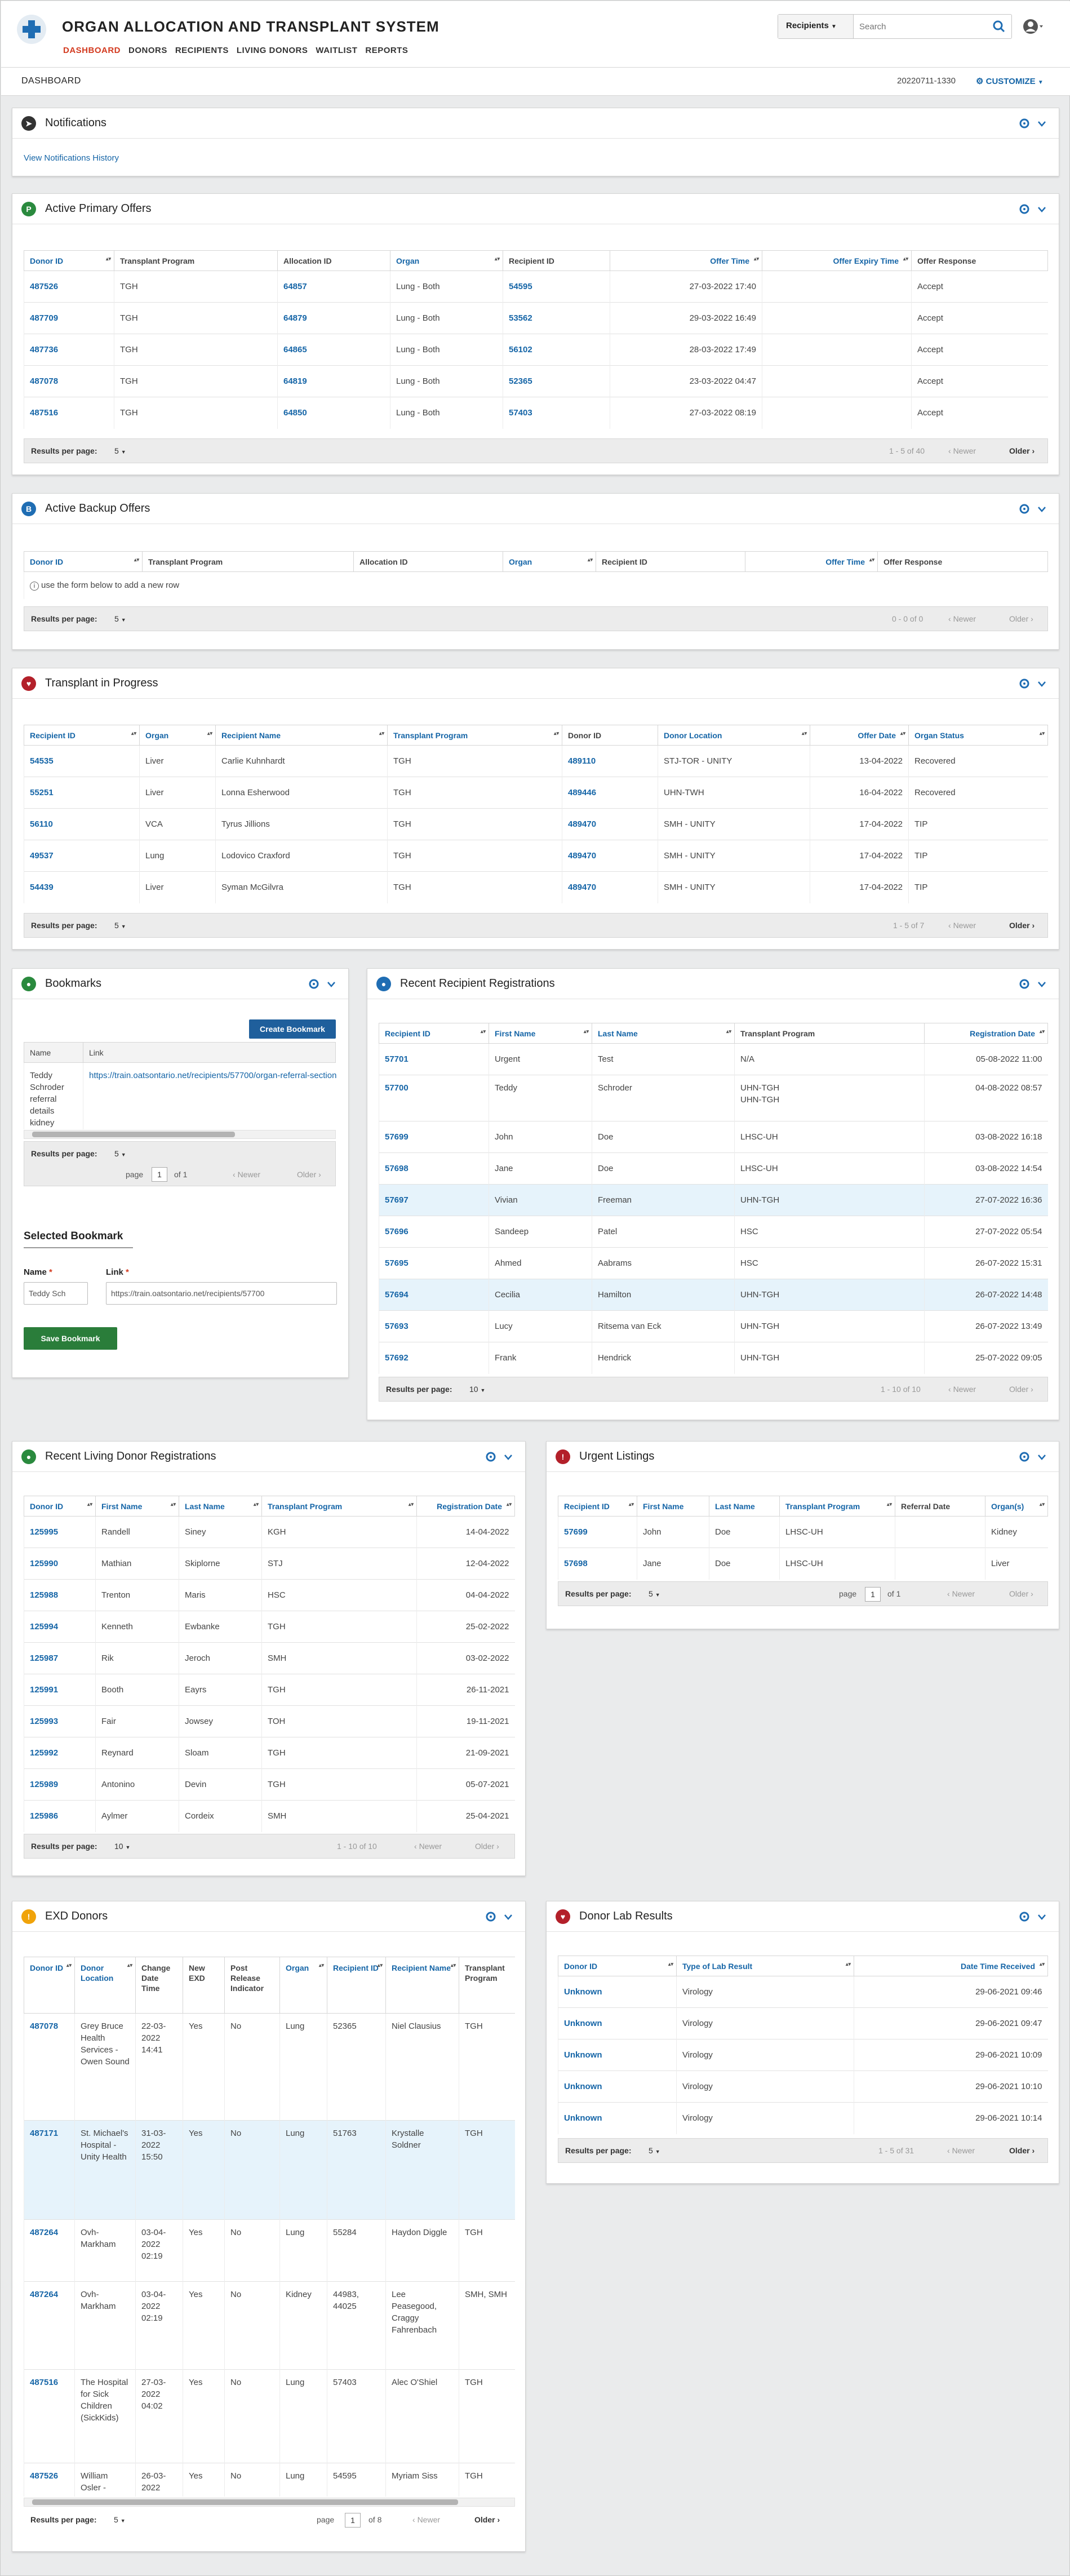  I want to click on id-link: 487171, so click(44, 2133).